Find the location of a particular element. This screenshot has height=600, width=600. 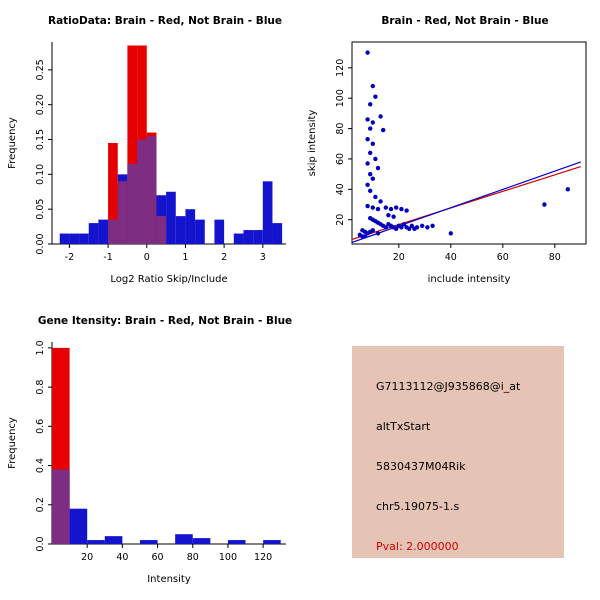

gene-symbol-text: 5830437M04Rik is located at coordinates (421, 466).